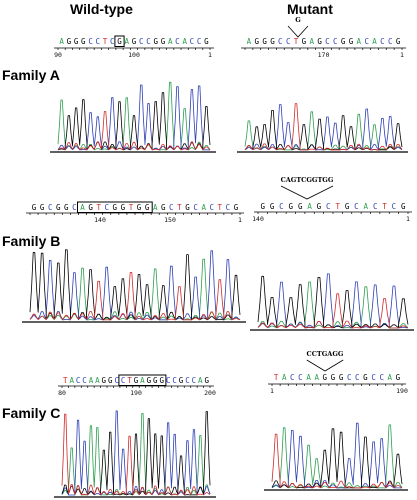 The height and width of the screenshot is (500, 417). What do you see at coordinates (31, 241) in the screenshot?
I see `family-label-b: Family B` at bounding box center [31, 241].